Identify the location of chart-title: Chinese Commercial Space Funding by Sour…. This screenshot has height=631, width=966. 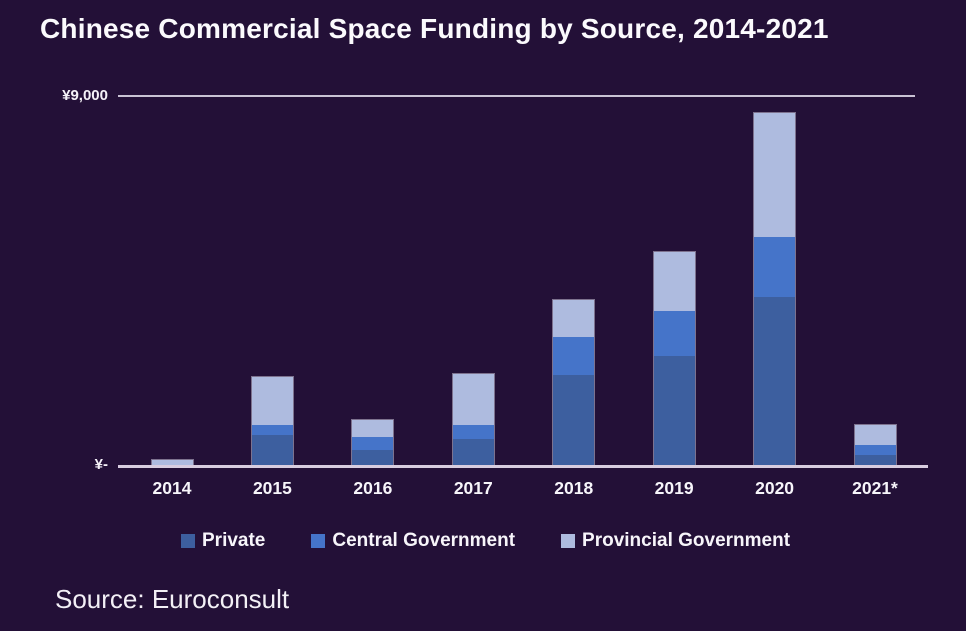
(434, 28).